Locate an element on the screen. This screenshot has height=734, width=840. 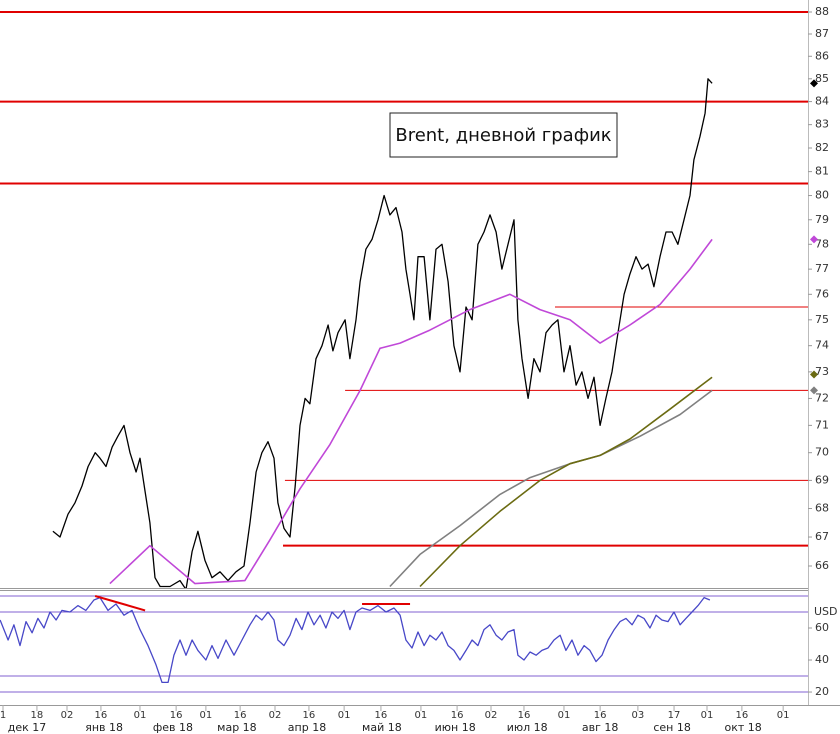
y-tick-label: 84 is located at coordinates (822, 101).